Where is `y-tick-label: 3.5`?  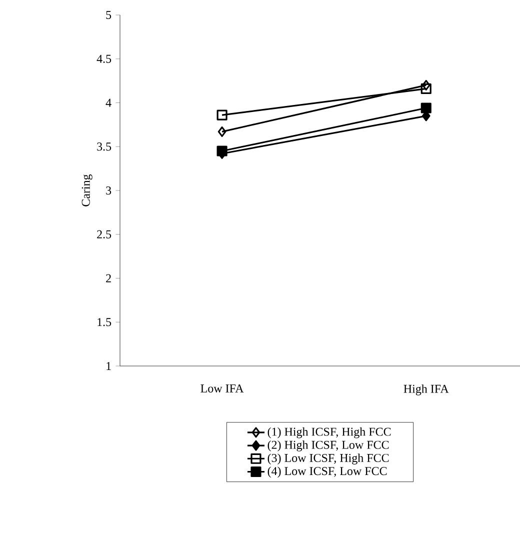 y-tick-label: 3.5 is located at coordinates (104, 146).